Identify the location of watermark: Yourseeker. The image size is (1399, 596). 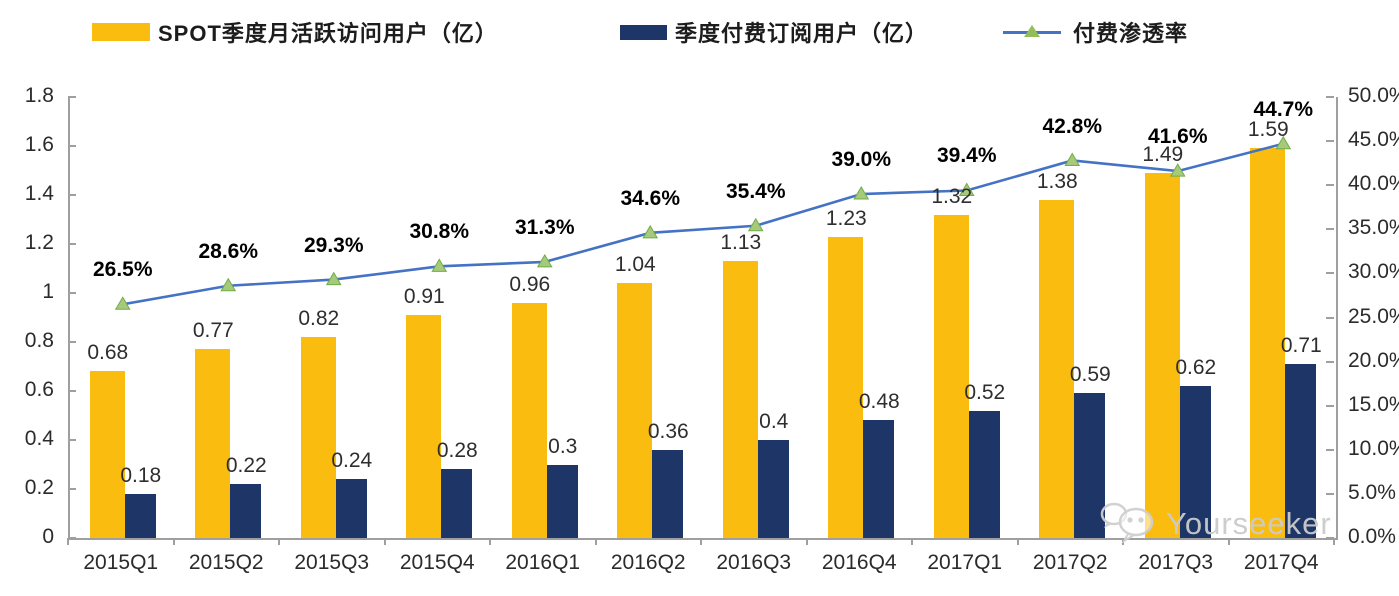
(1215, 524).